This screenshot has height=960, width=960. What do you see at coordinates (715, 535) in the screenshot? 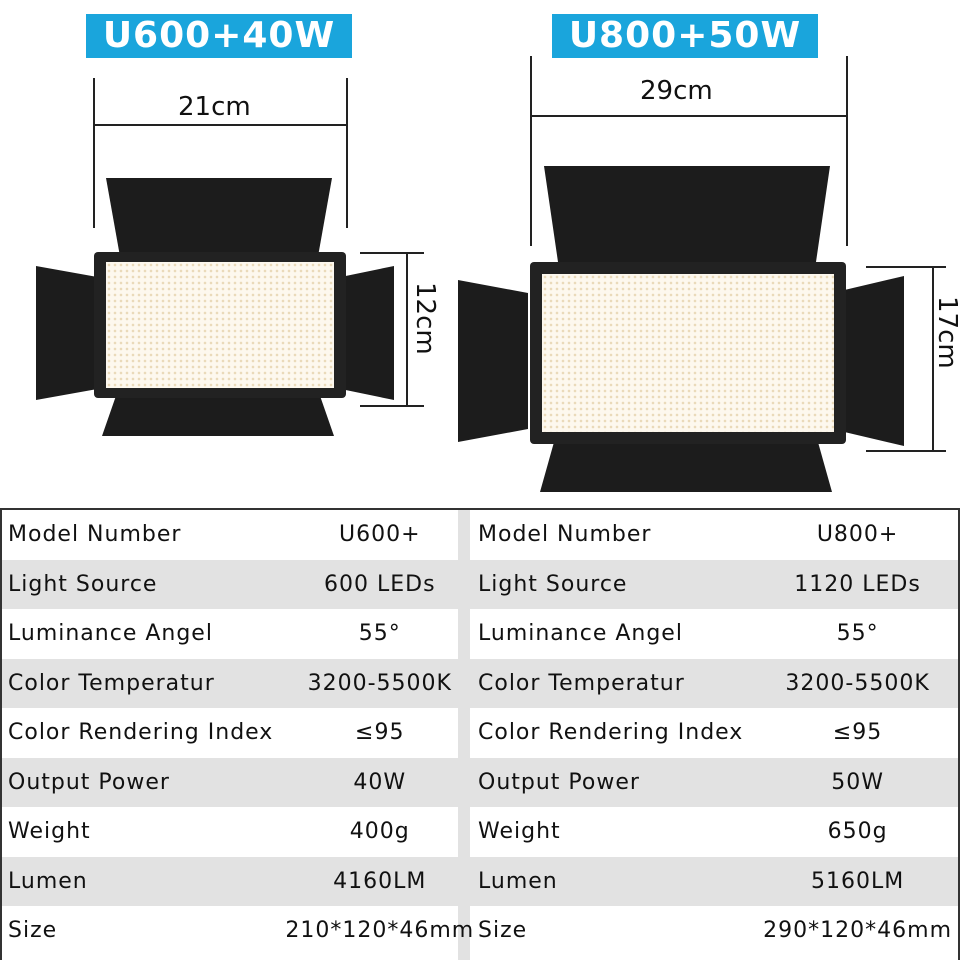
I see `spec-row: Model Number U800+` at bounding box center [715, 535].